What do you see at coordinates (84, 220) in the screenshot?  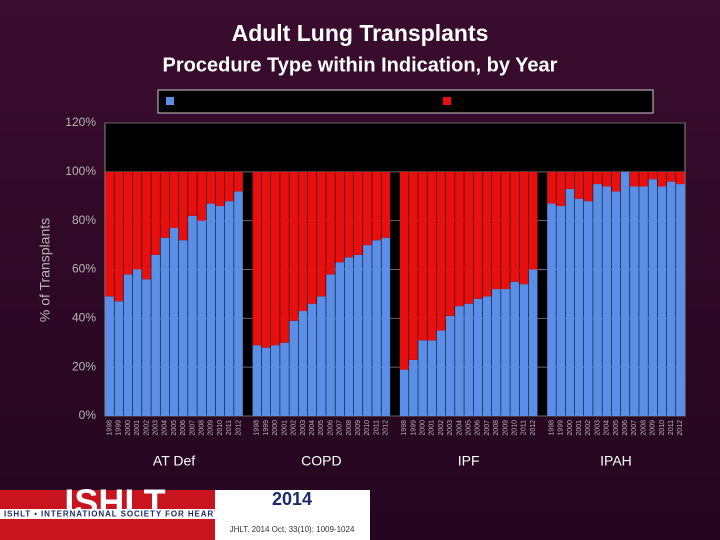 I see `y-tick-label: 80%` at bounding box center [84, 220].